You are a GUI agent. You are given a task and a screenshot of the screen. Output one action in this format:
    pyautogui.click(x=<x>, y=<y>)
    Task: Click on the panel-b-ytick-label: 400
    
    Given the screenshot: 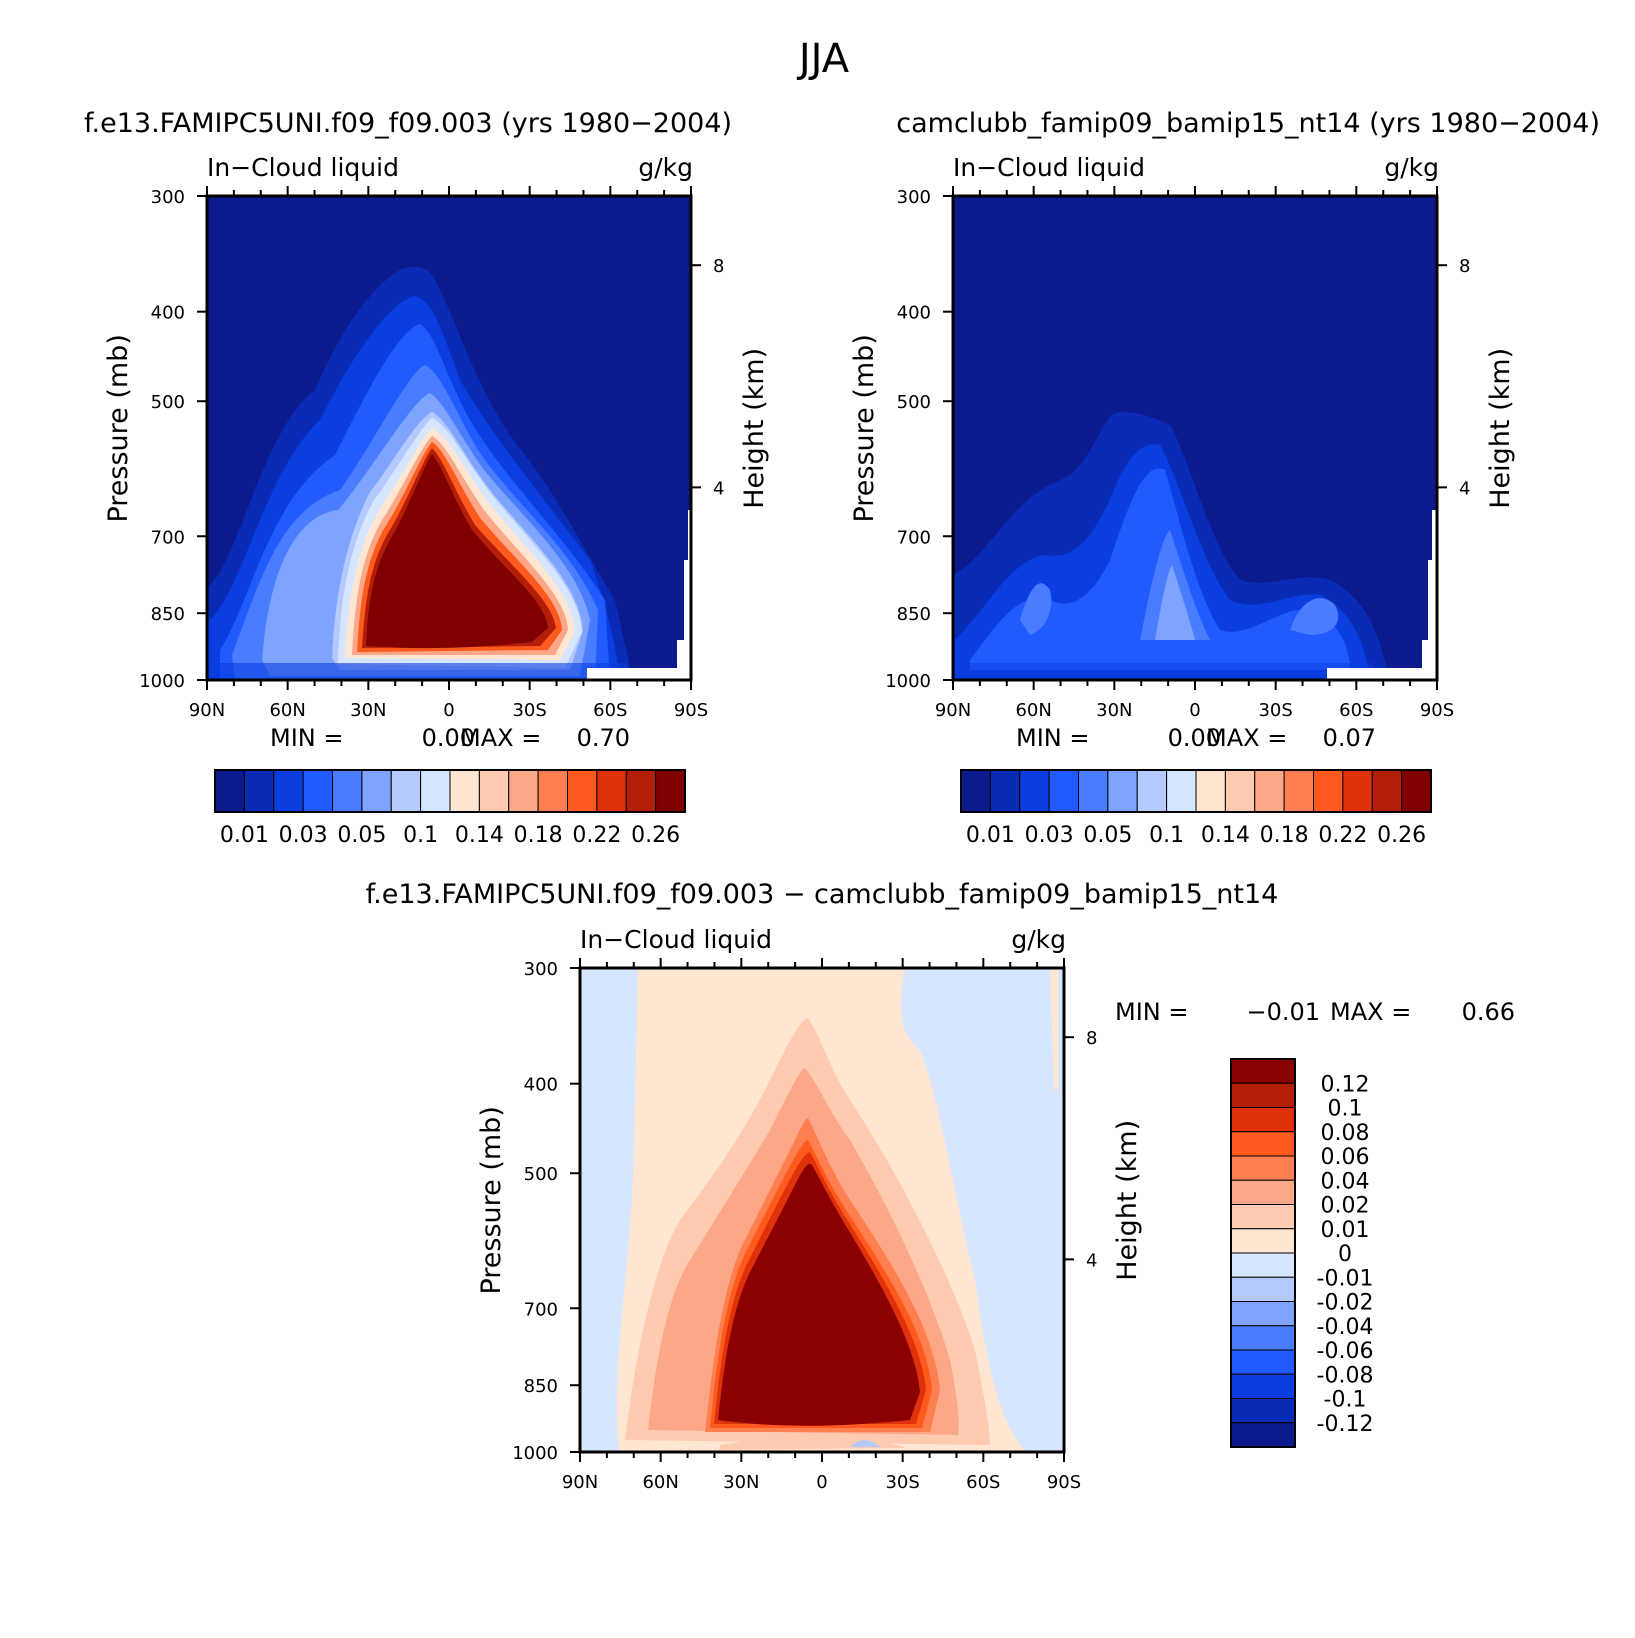 What is the action you would take?
    pyautogui.click(x=914, y=313)
    